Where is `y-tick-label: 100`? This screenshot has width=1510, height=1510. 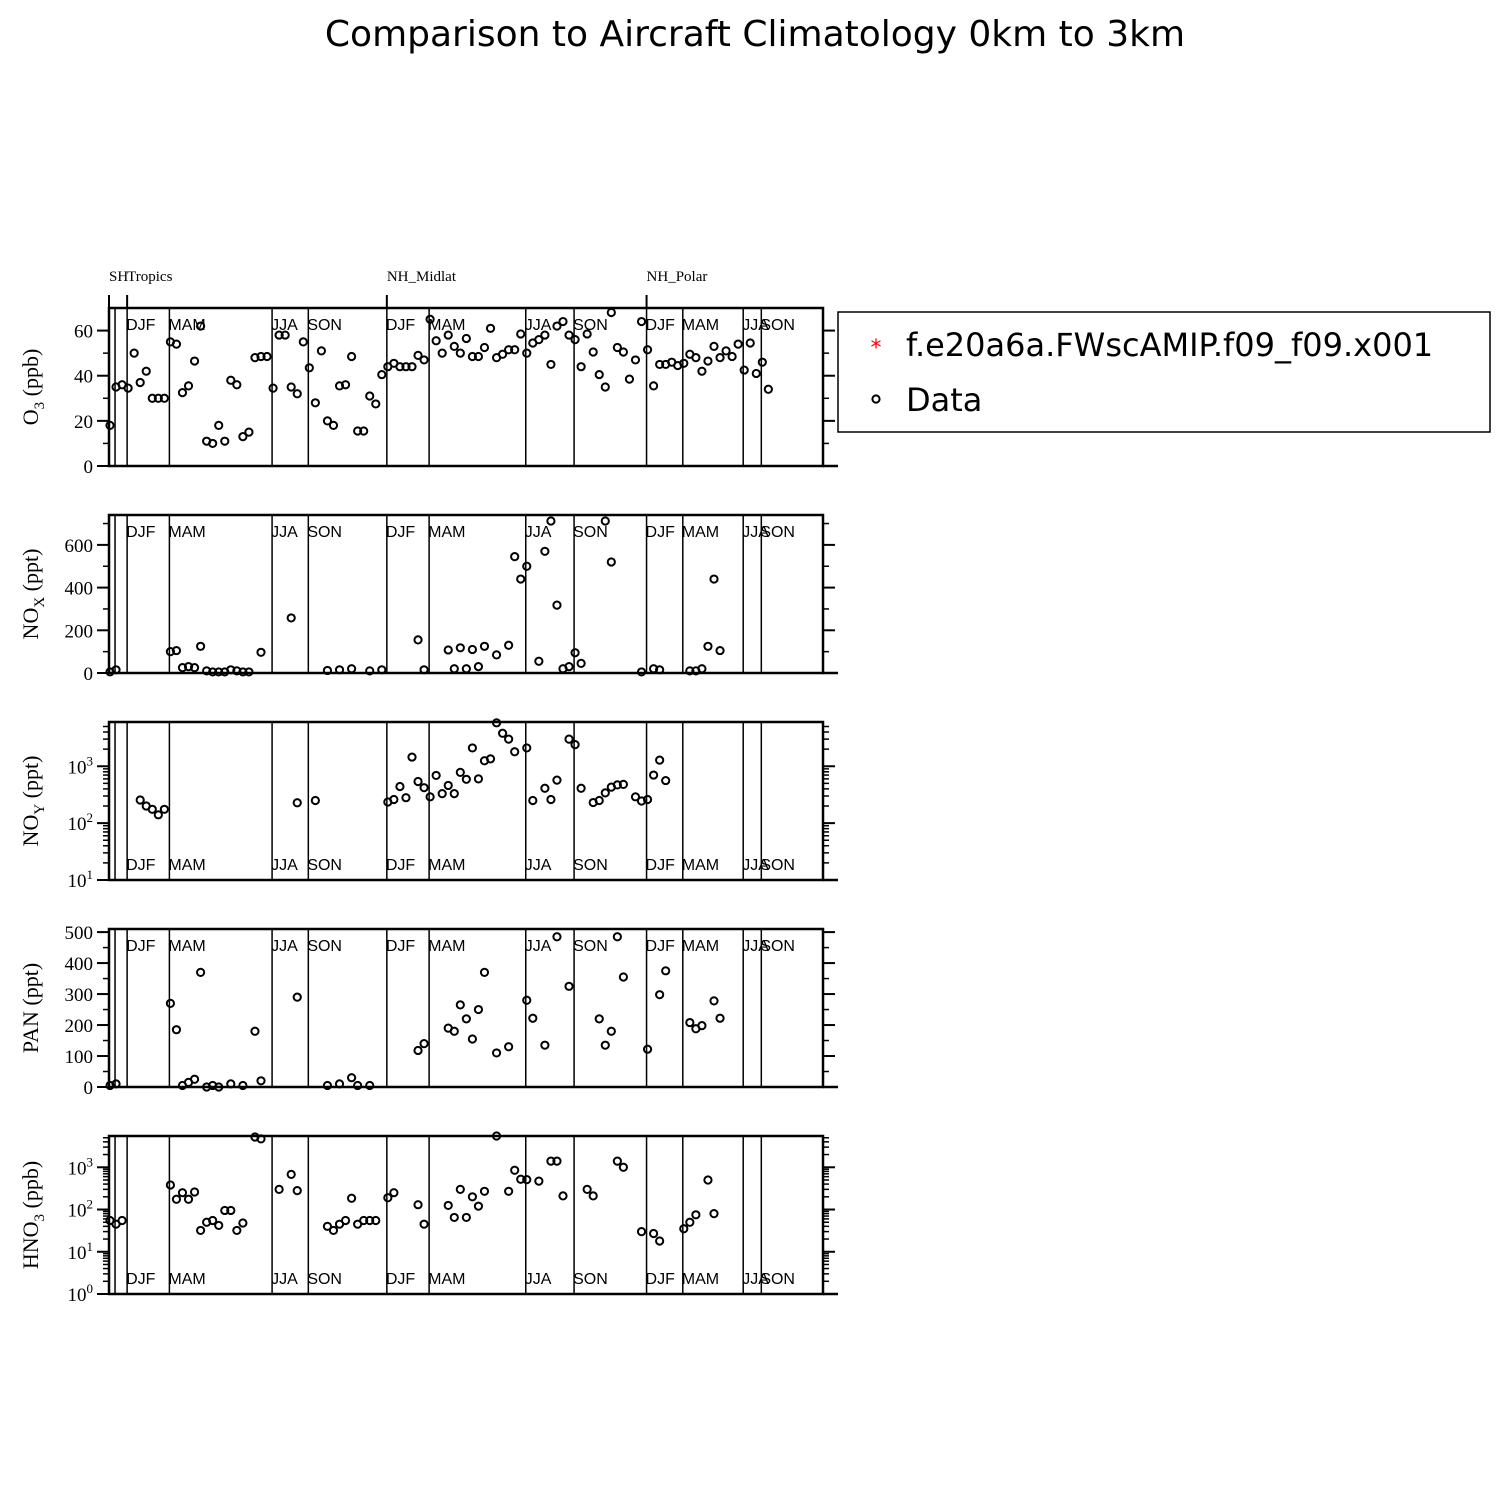
y-tick-label: 100 is located at coordinates (79, 1057).